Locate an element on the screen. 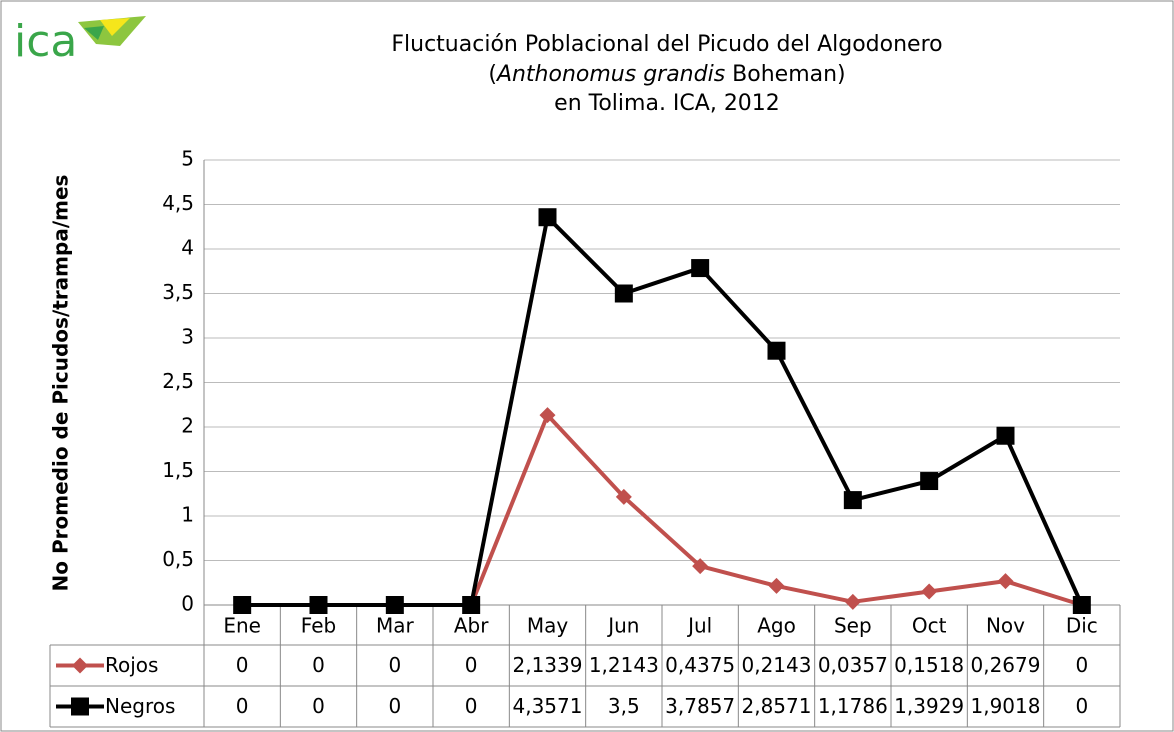  logo-mark is located at coordinates (112, 31).